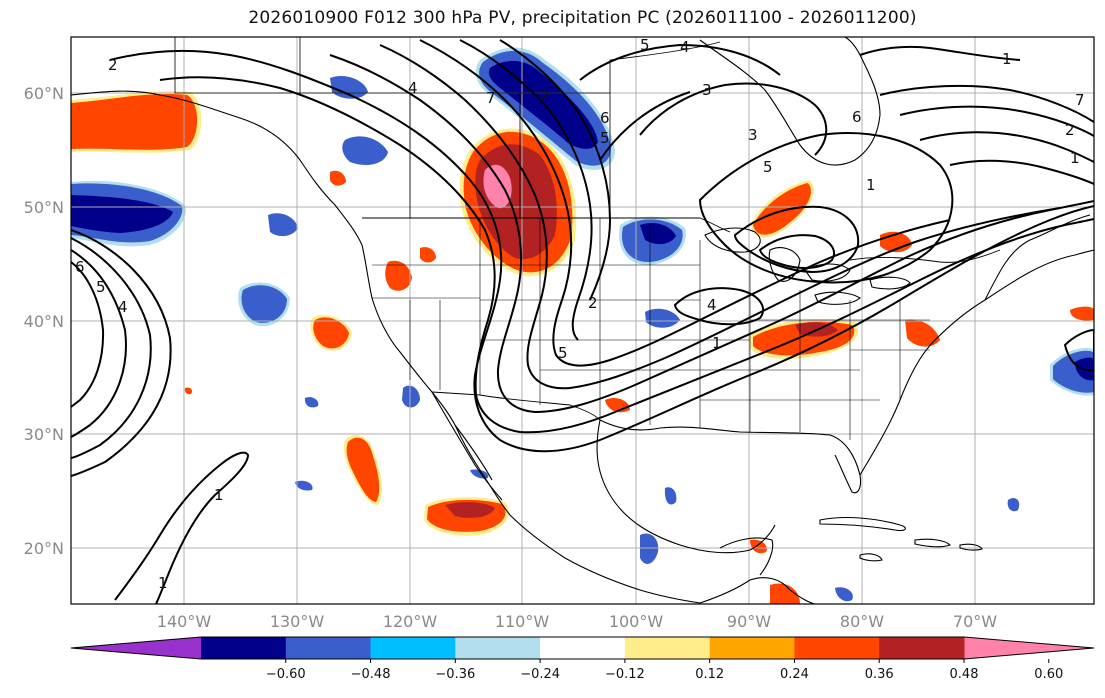 This screenshot has height=698, width=1105. What do you see at coordinates (625, 674) in the screenshot?
I see `colorbar-tick-label: −0.12` at bounding box center [625, 674].